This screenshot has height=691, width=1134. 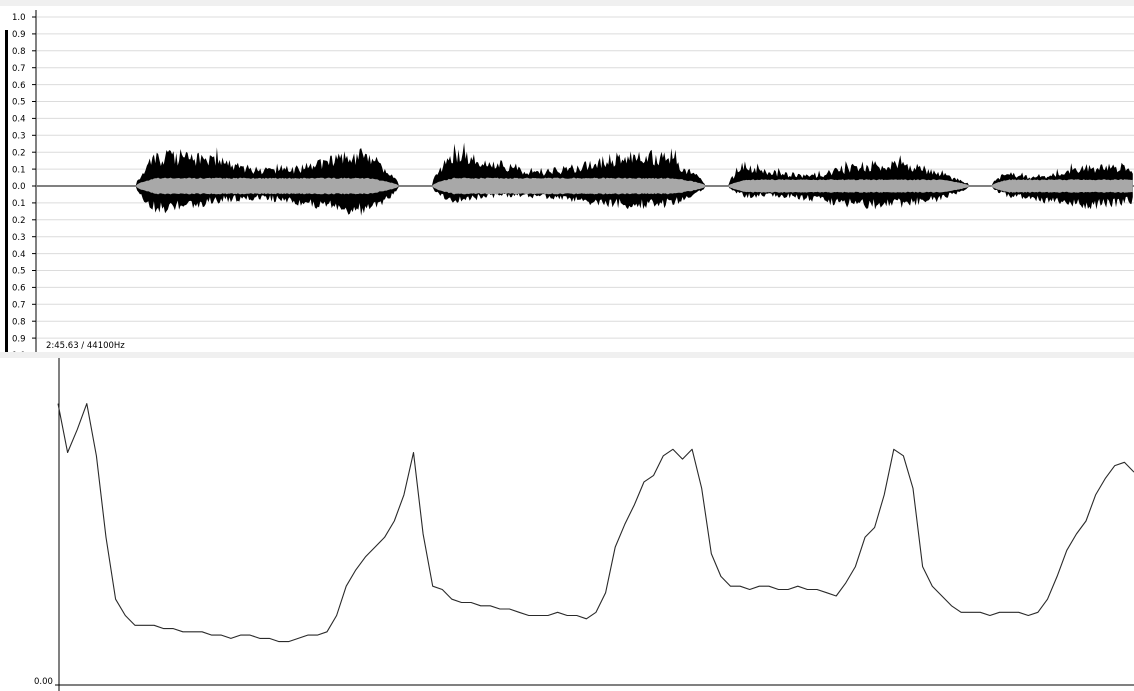 What do you see at coordinates (43, 682) in the screenshot?
I see `pitch-y-zero-label: 0.00` at bounding box center [43, 682].